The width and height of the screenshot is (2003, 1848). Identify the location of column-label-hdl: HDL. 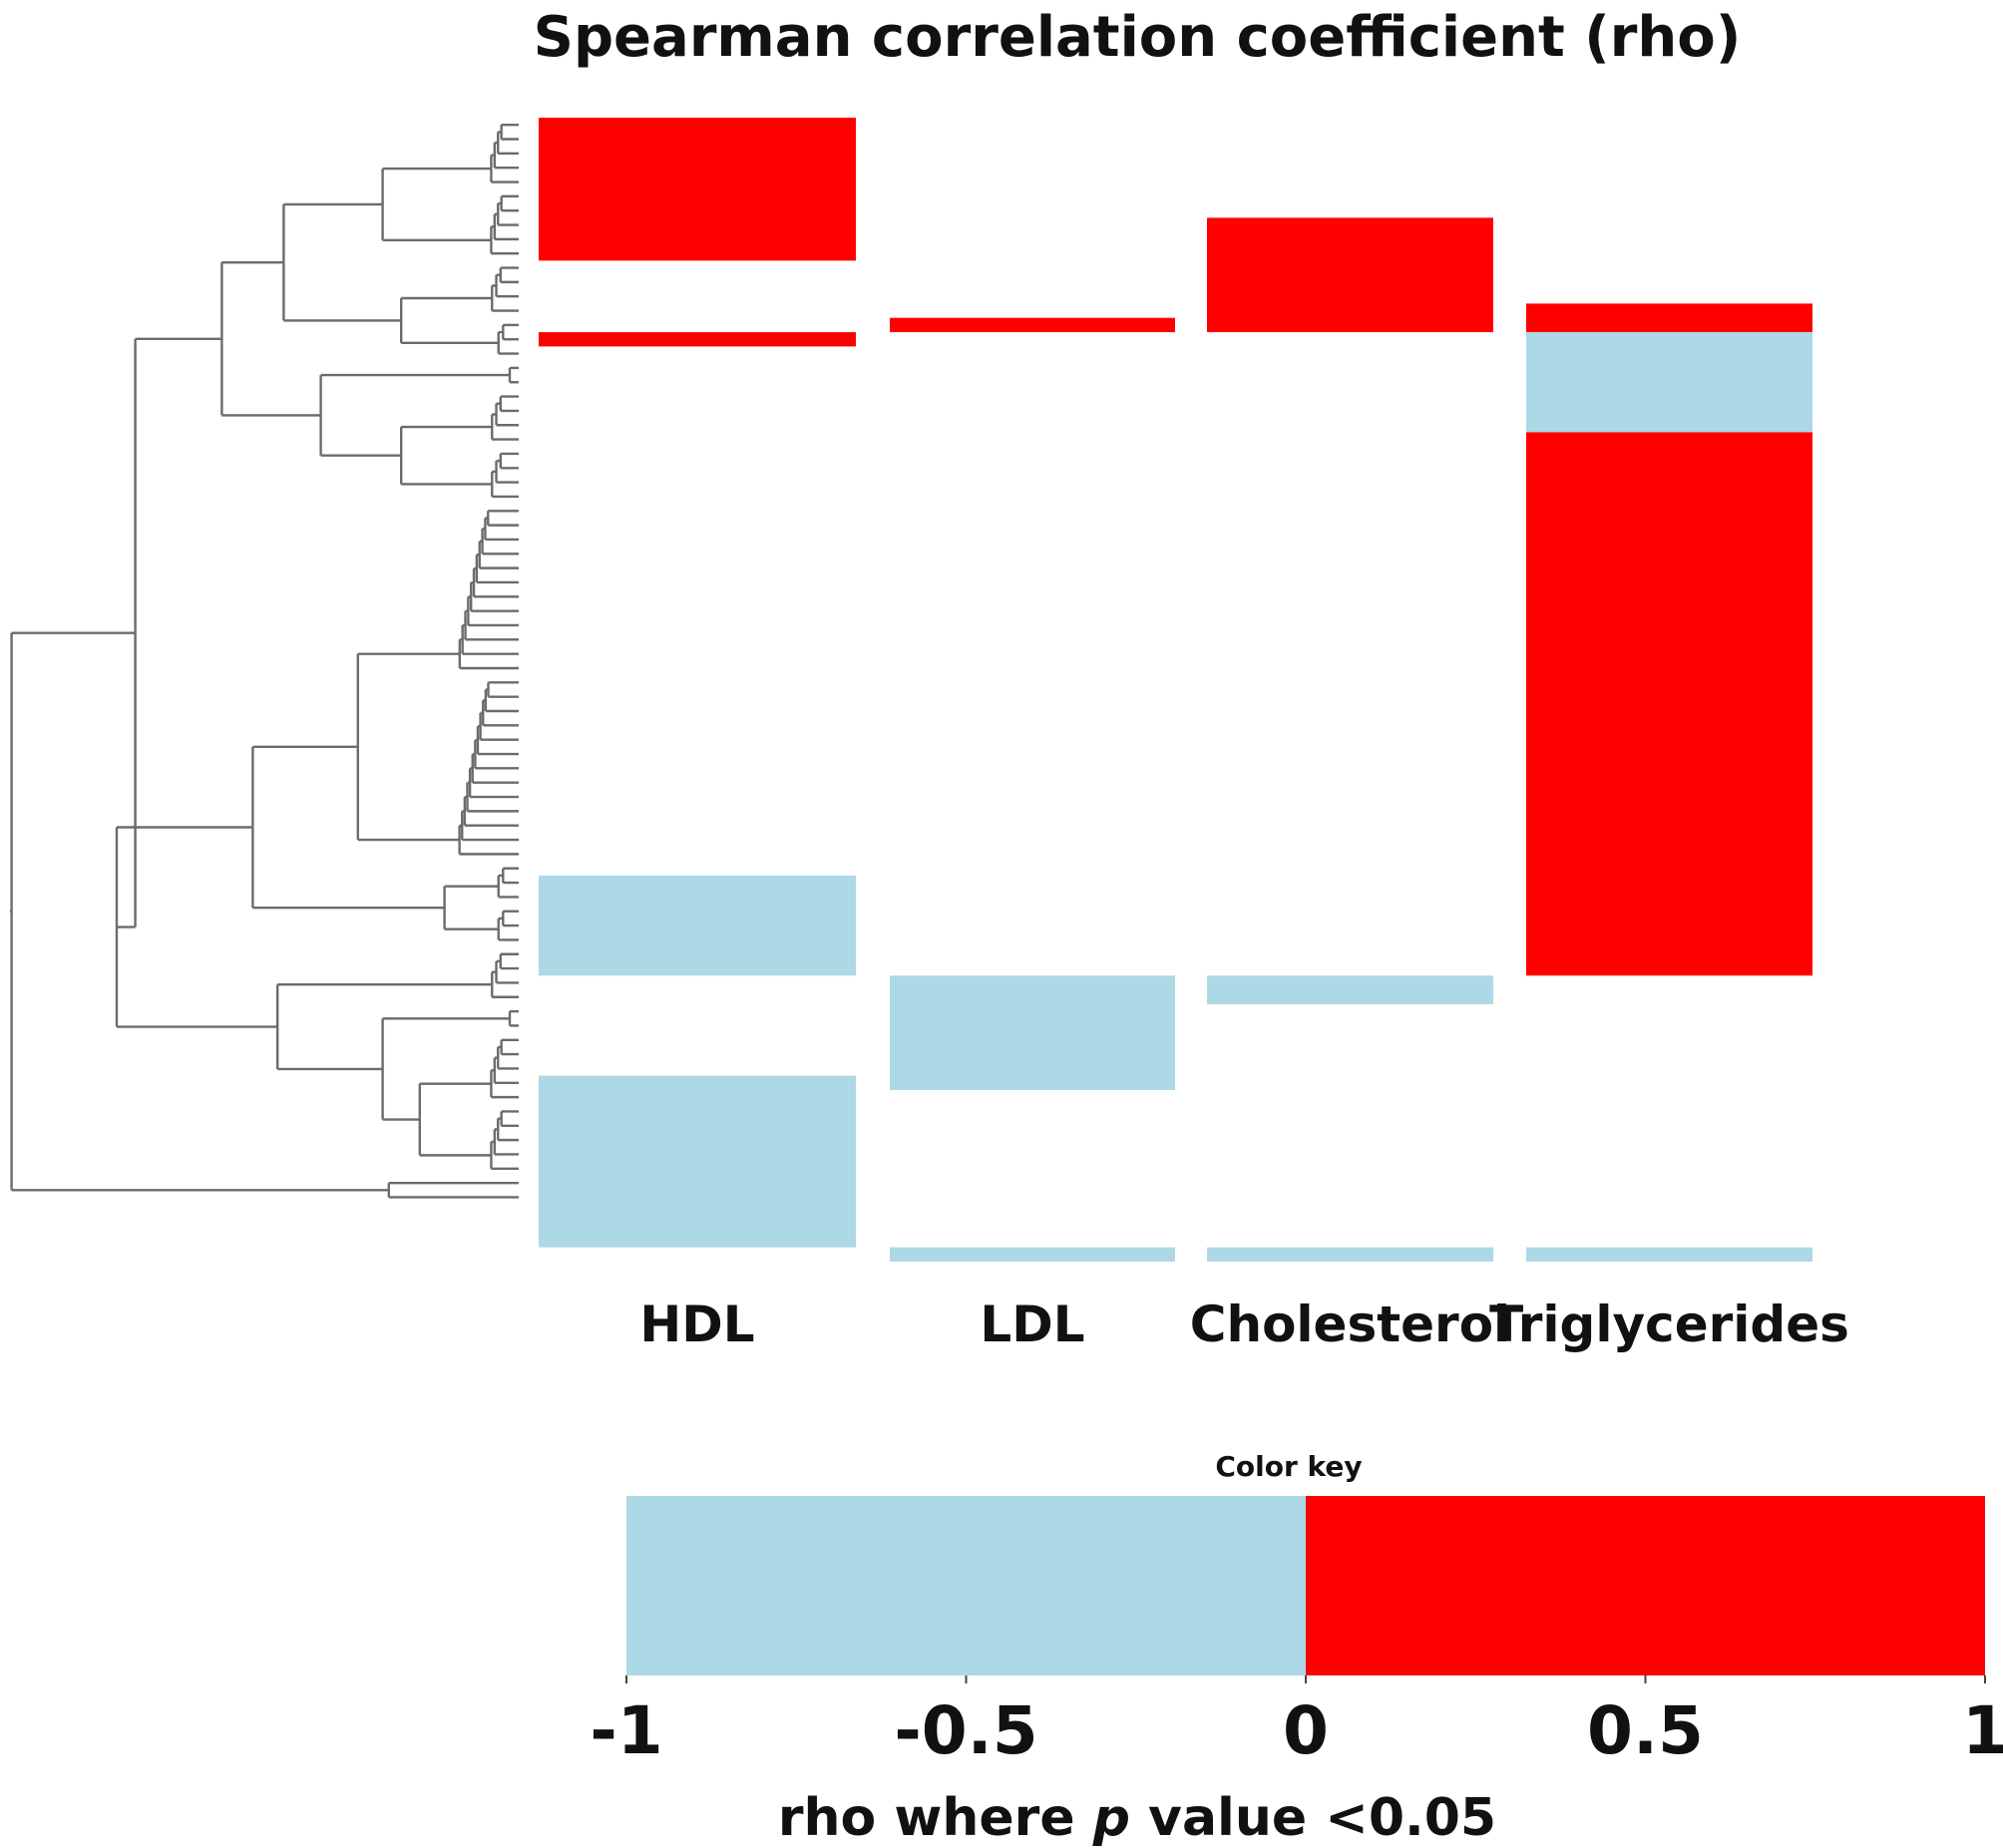
(696, 1324).